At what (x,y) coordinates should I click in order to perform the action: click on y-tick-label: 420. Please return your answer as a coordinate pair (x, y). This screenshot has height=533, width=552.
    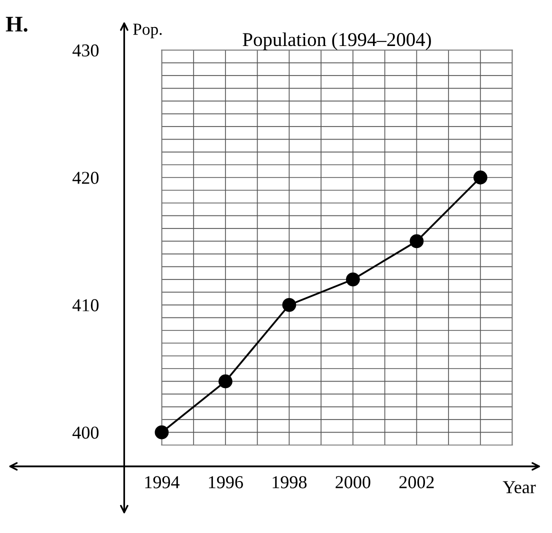
    Looking at the image, I should click on (85, 178).